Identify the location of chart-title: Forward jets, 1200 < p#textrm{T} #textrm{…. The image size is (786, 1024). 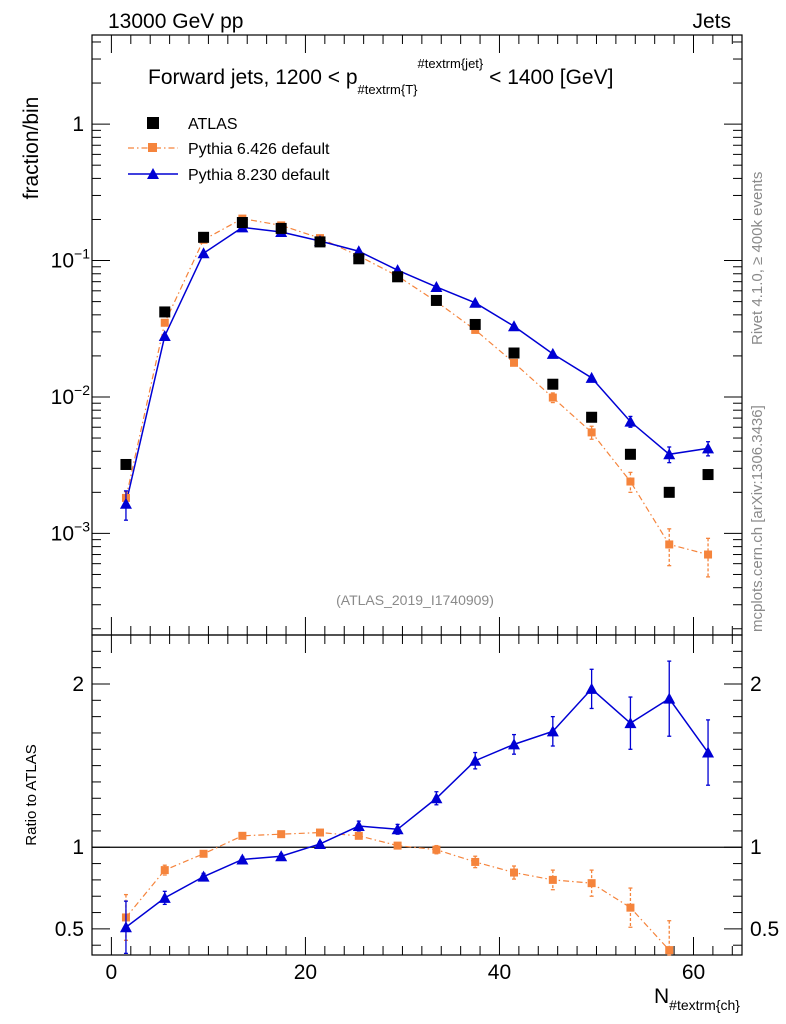
(380, 76).